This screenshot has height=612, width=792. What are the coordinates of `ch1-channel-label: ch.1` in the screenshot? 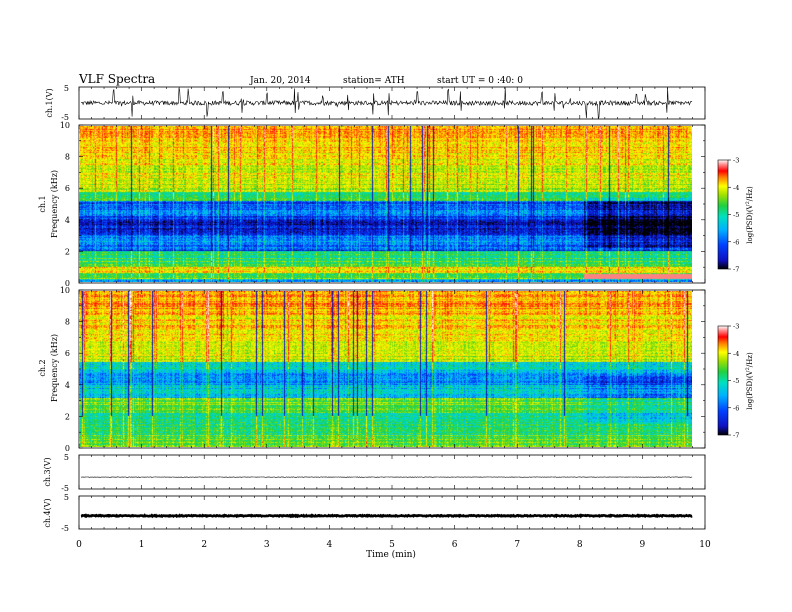 It's located at (42, 203).